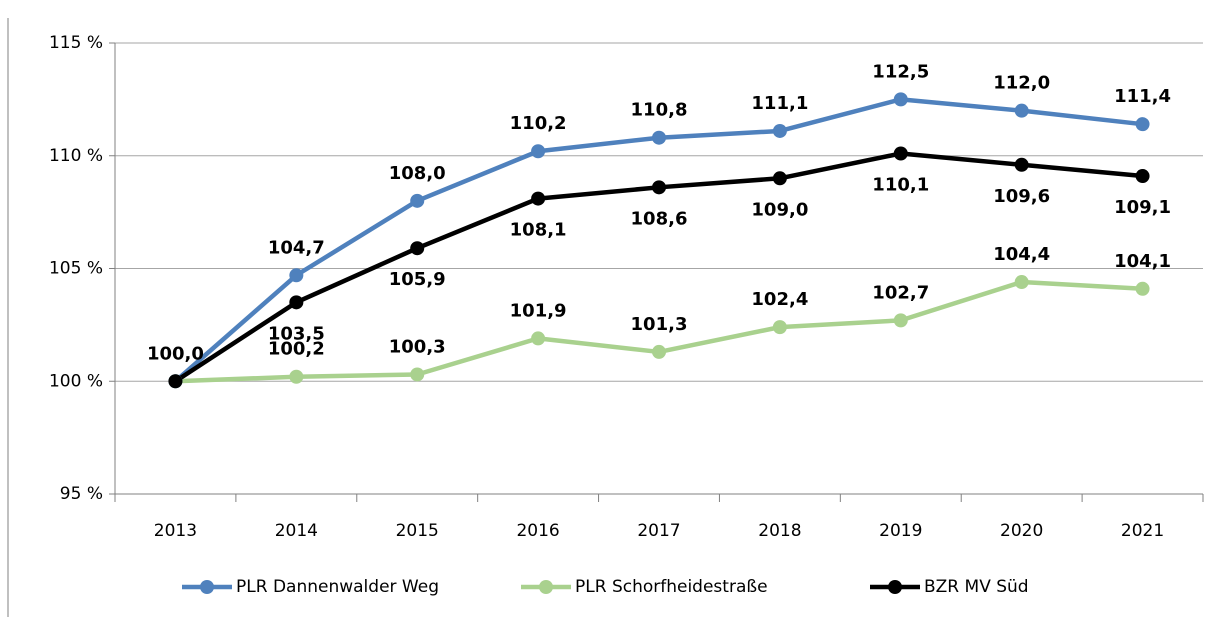 Image resolution: width=1215 pixels, height=617 pixels. Describe the element at coordinates (659, 218) in the screenshot. I see `data-label: 108,6` at that location.